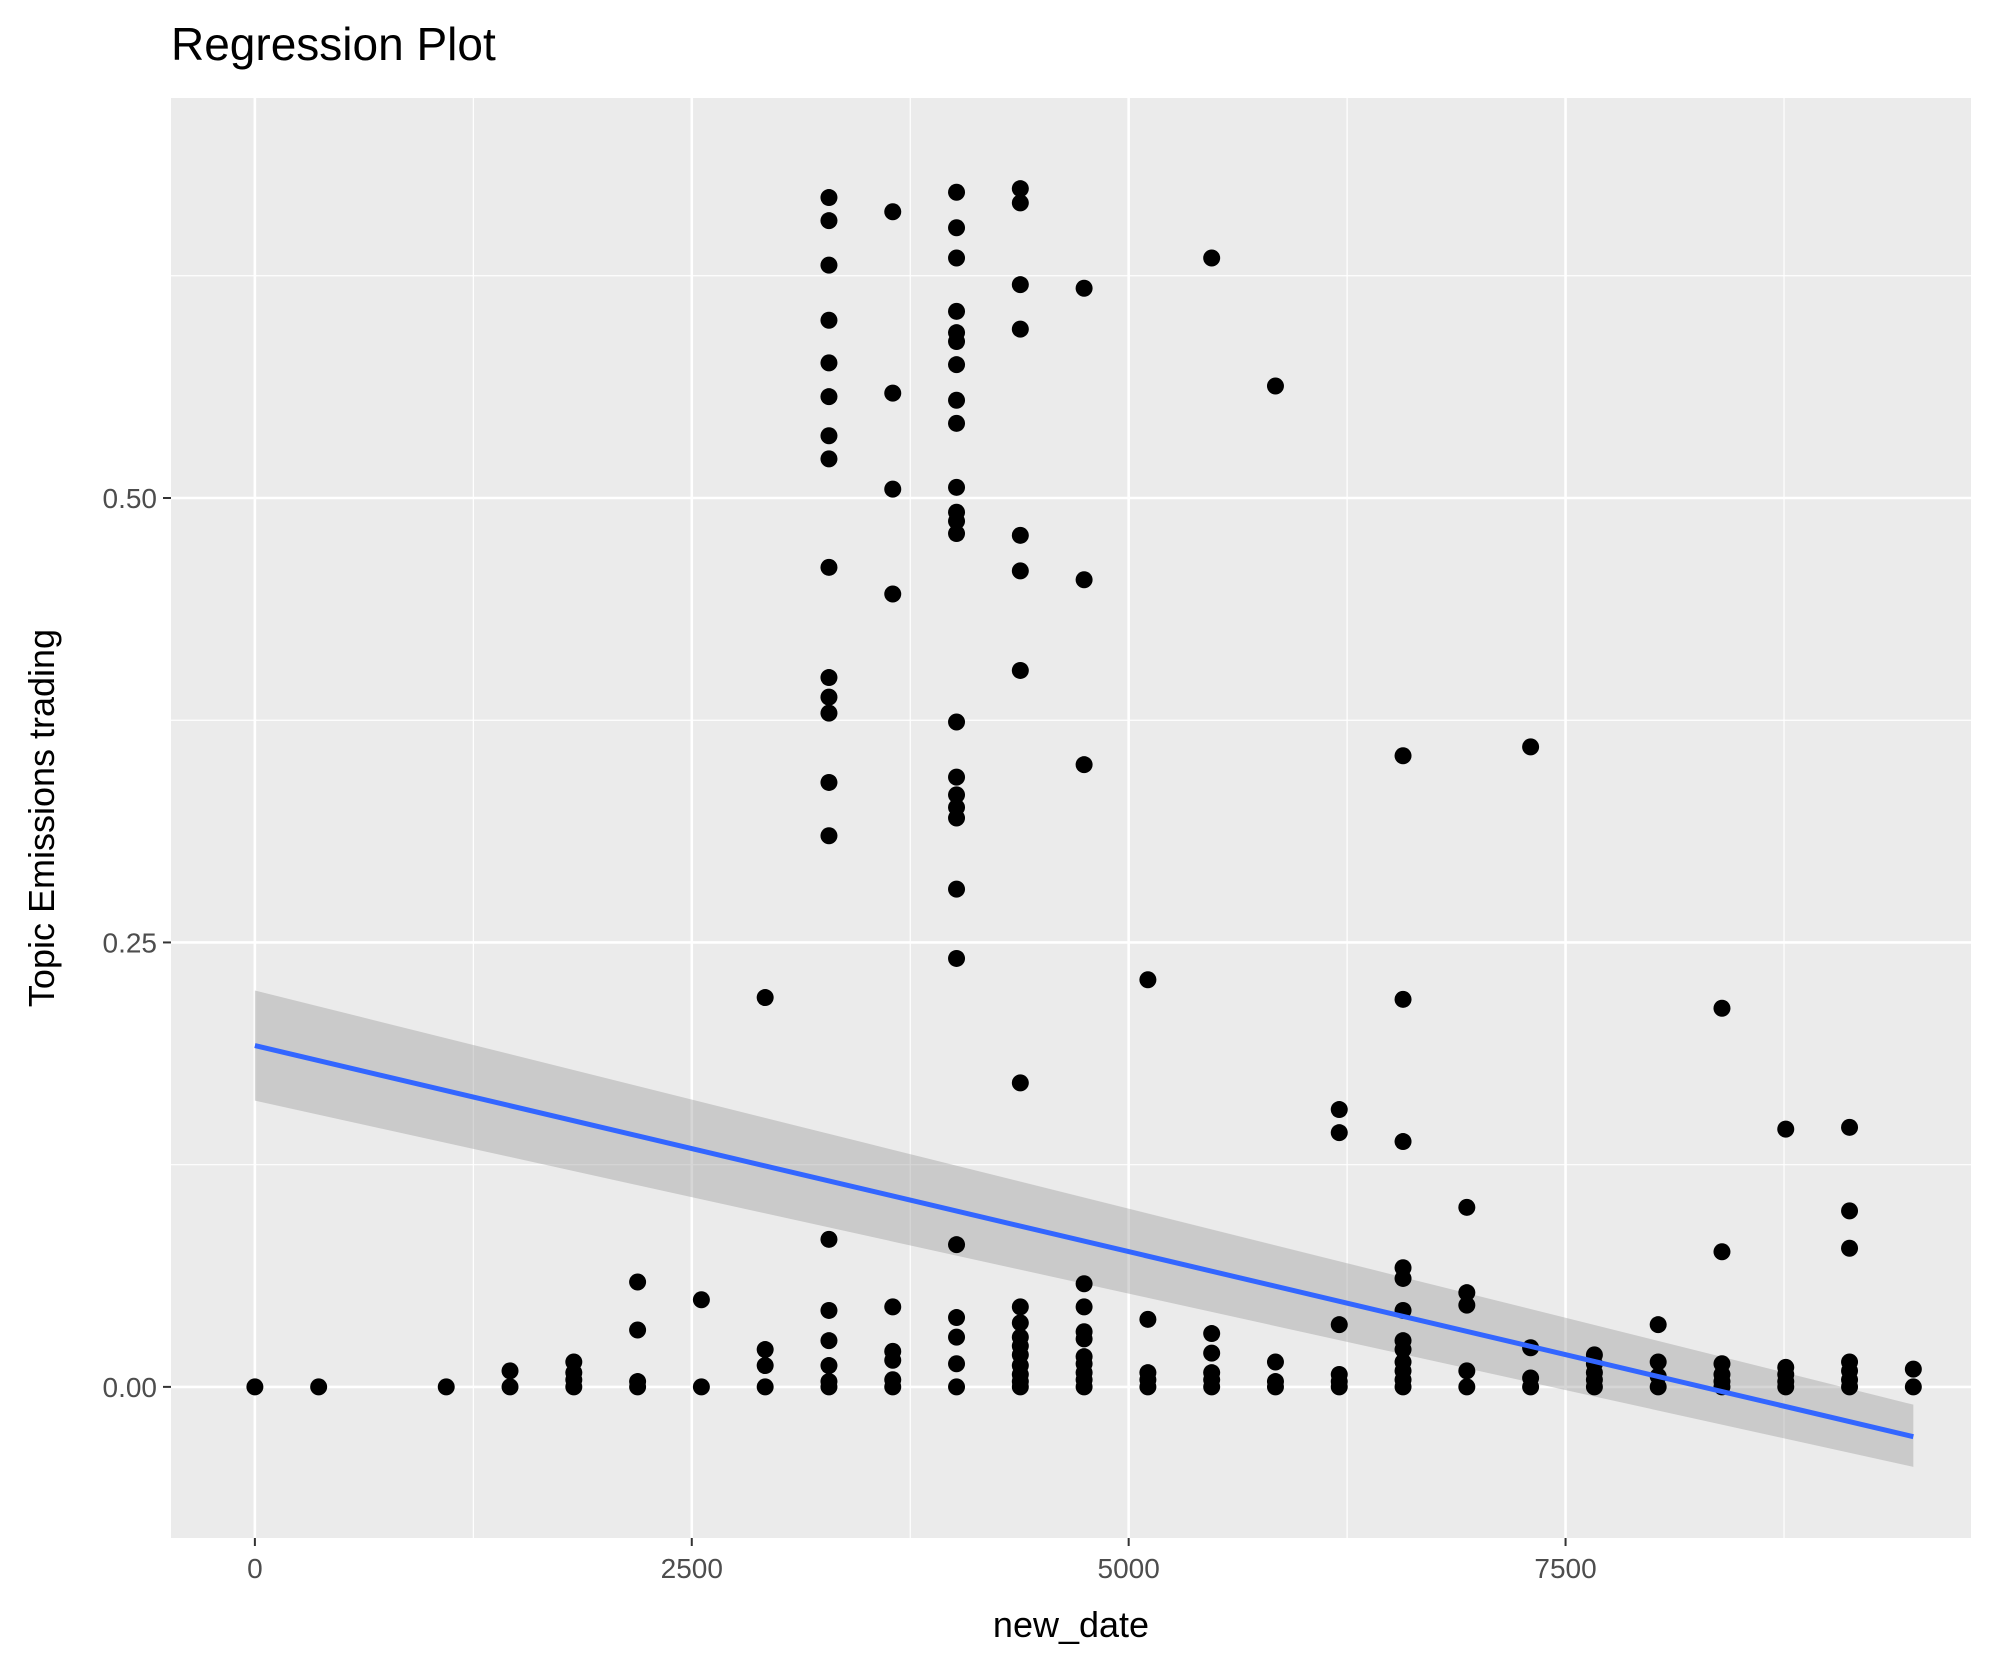 This screenshot has width=1990, height=1665. I want to click on y-tick-label: 0.25, so click(130, 942).